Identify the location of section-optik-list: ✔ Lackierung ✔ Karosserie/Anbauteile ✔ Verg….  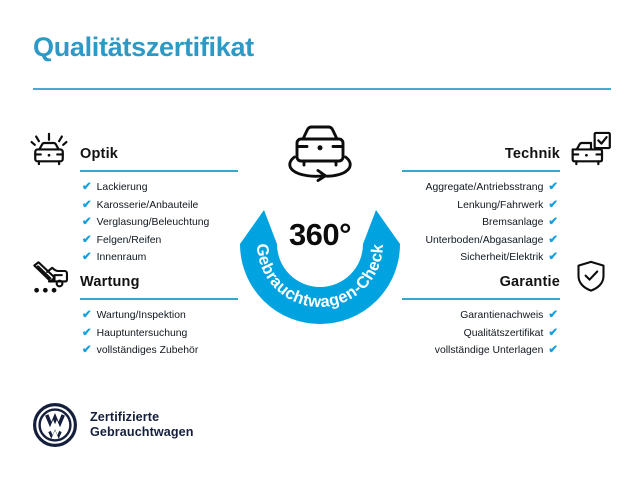
(144, 223).